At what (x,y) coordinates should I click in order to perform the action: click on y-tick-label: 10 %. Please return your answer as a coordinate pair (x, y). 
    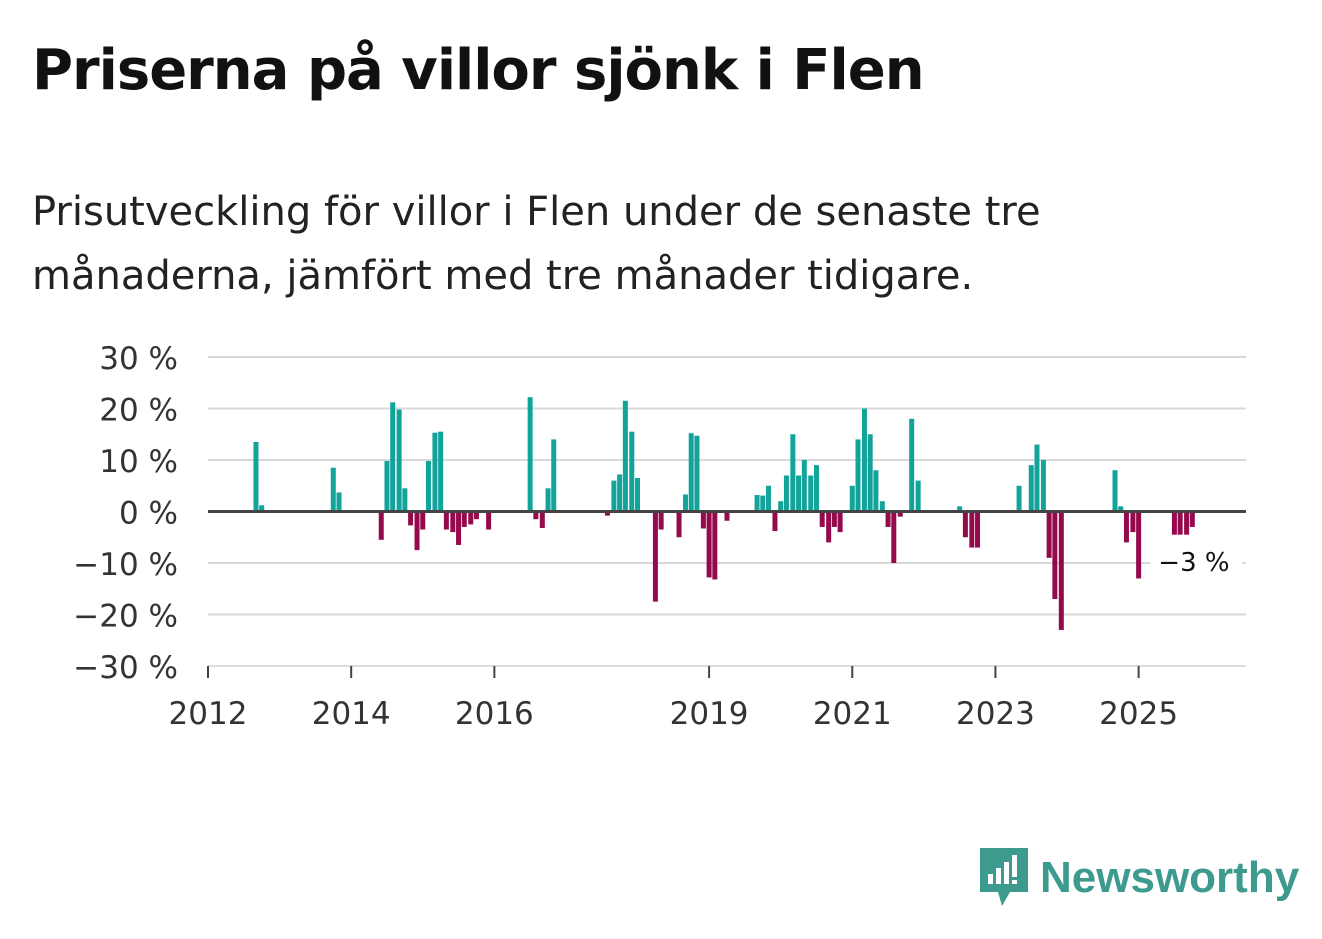
    Looking at the image, I should click on (138, 462).